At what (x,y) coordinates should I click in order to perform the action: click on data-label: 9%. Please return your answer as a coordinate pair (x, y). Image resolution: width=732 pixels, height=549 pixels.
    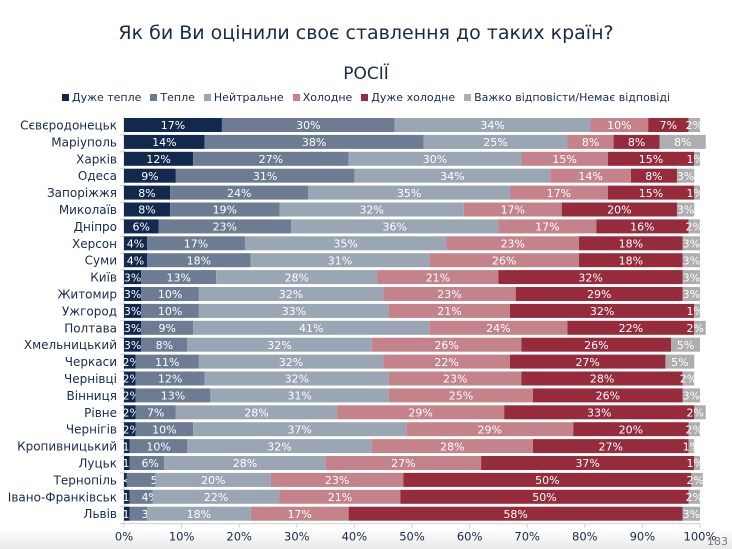
    Looking at the image, I should click on (149, 176).